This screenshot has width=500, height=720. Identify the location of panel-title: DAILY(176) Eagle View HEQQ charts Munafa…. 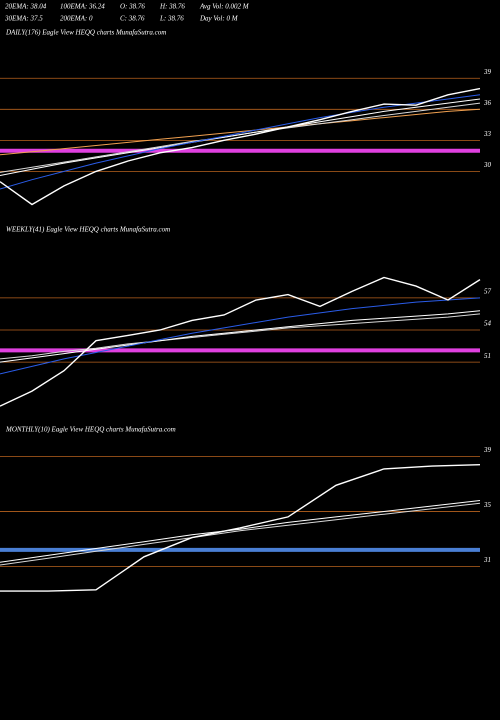
(85, 33).